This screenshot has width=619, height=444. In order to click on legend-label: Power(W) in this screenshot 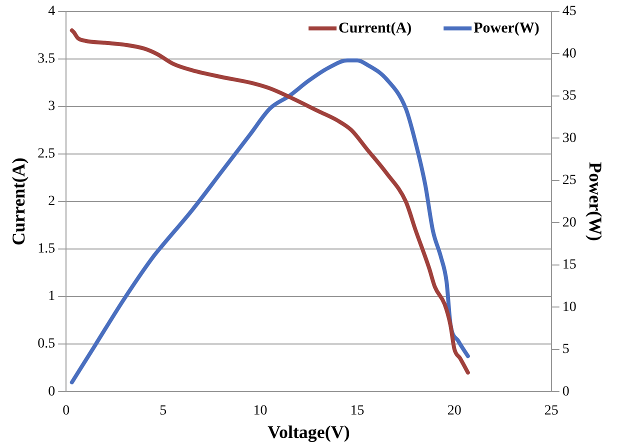, I will do `click(507, 28)`.